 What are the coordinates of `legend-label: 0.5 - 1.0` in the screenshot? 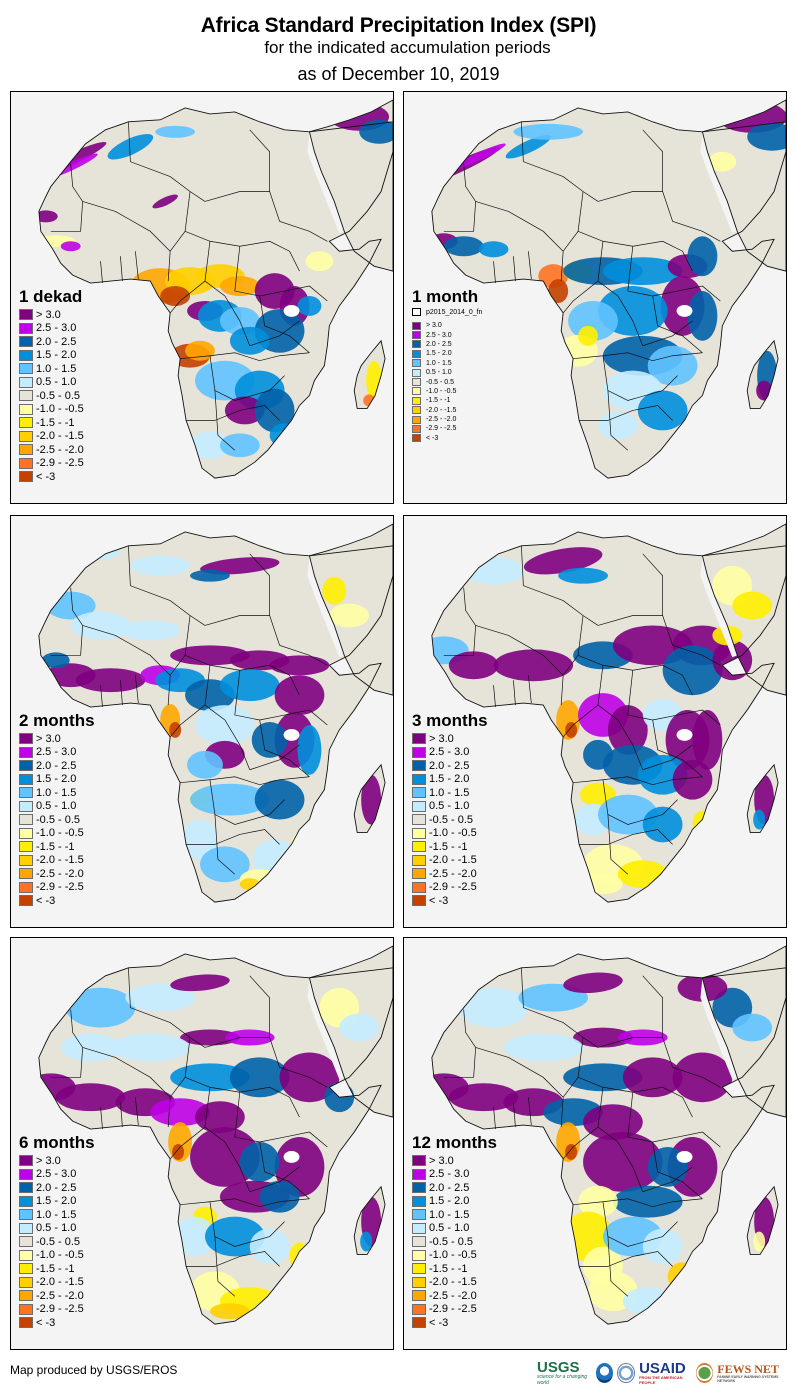 It's located at (439, 373).